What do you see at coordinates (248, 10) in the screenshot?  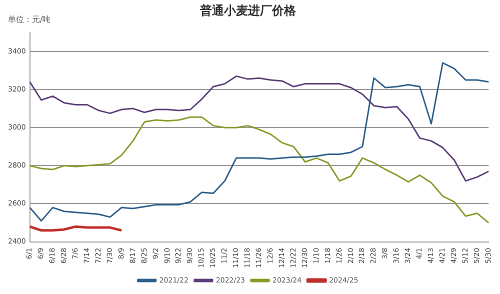 I see `chart-title: 普通小麦进厂价格` at bounding box center [248, 10].